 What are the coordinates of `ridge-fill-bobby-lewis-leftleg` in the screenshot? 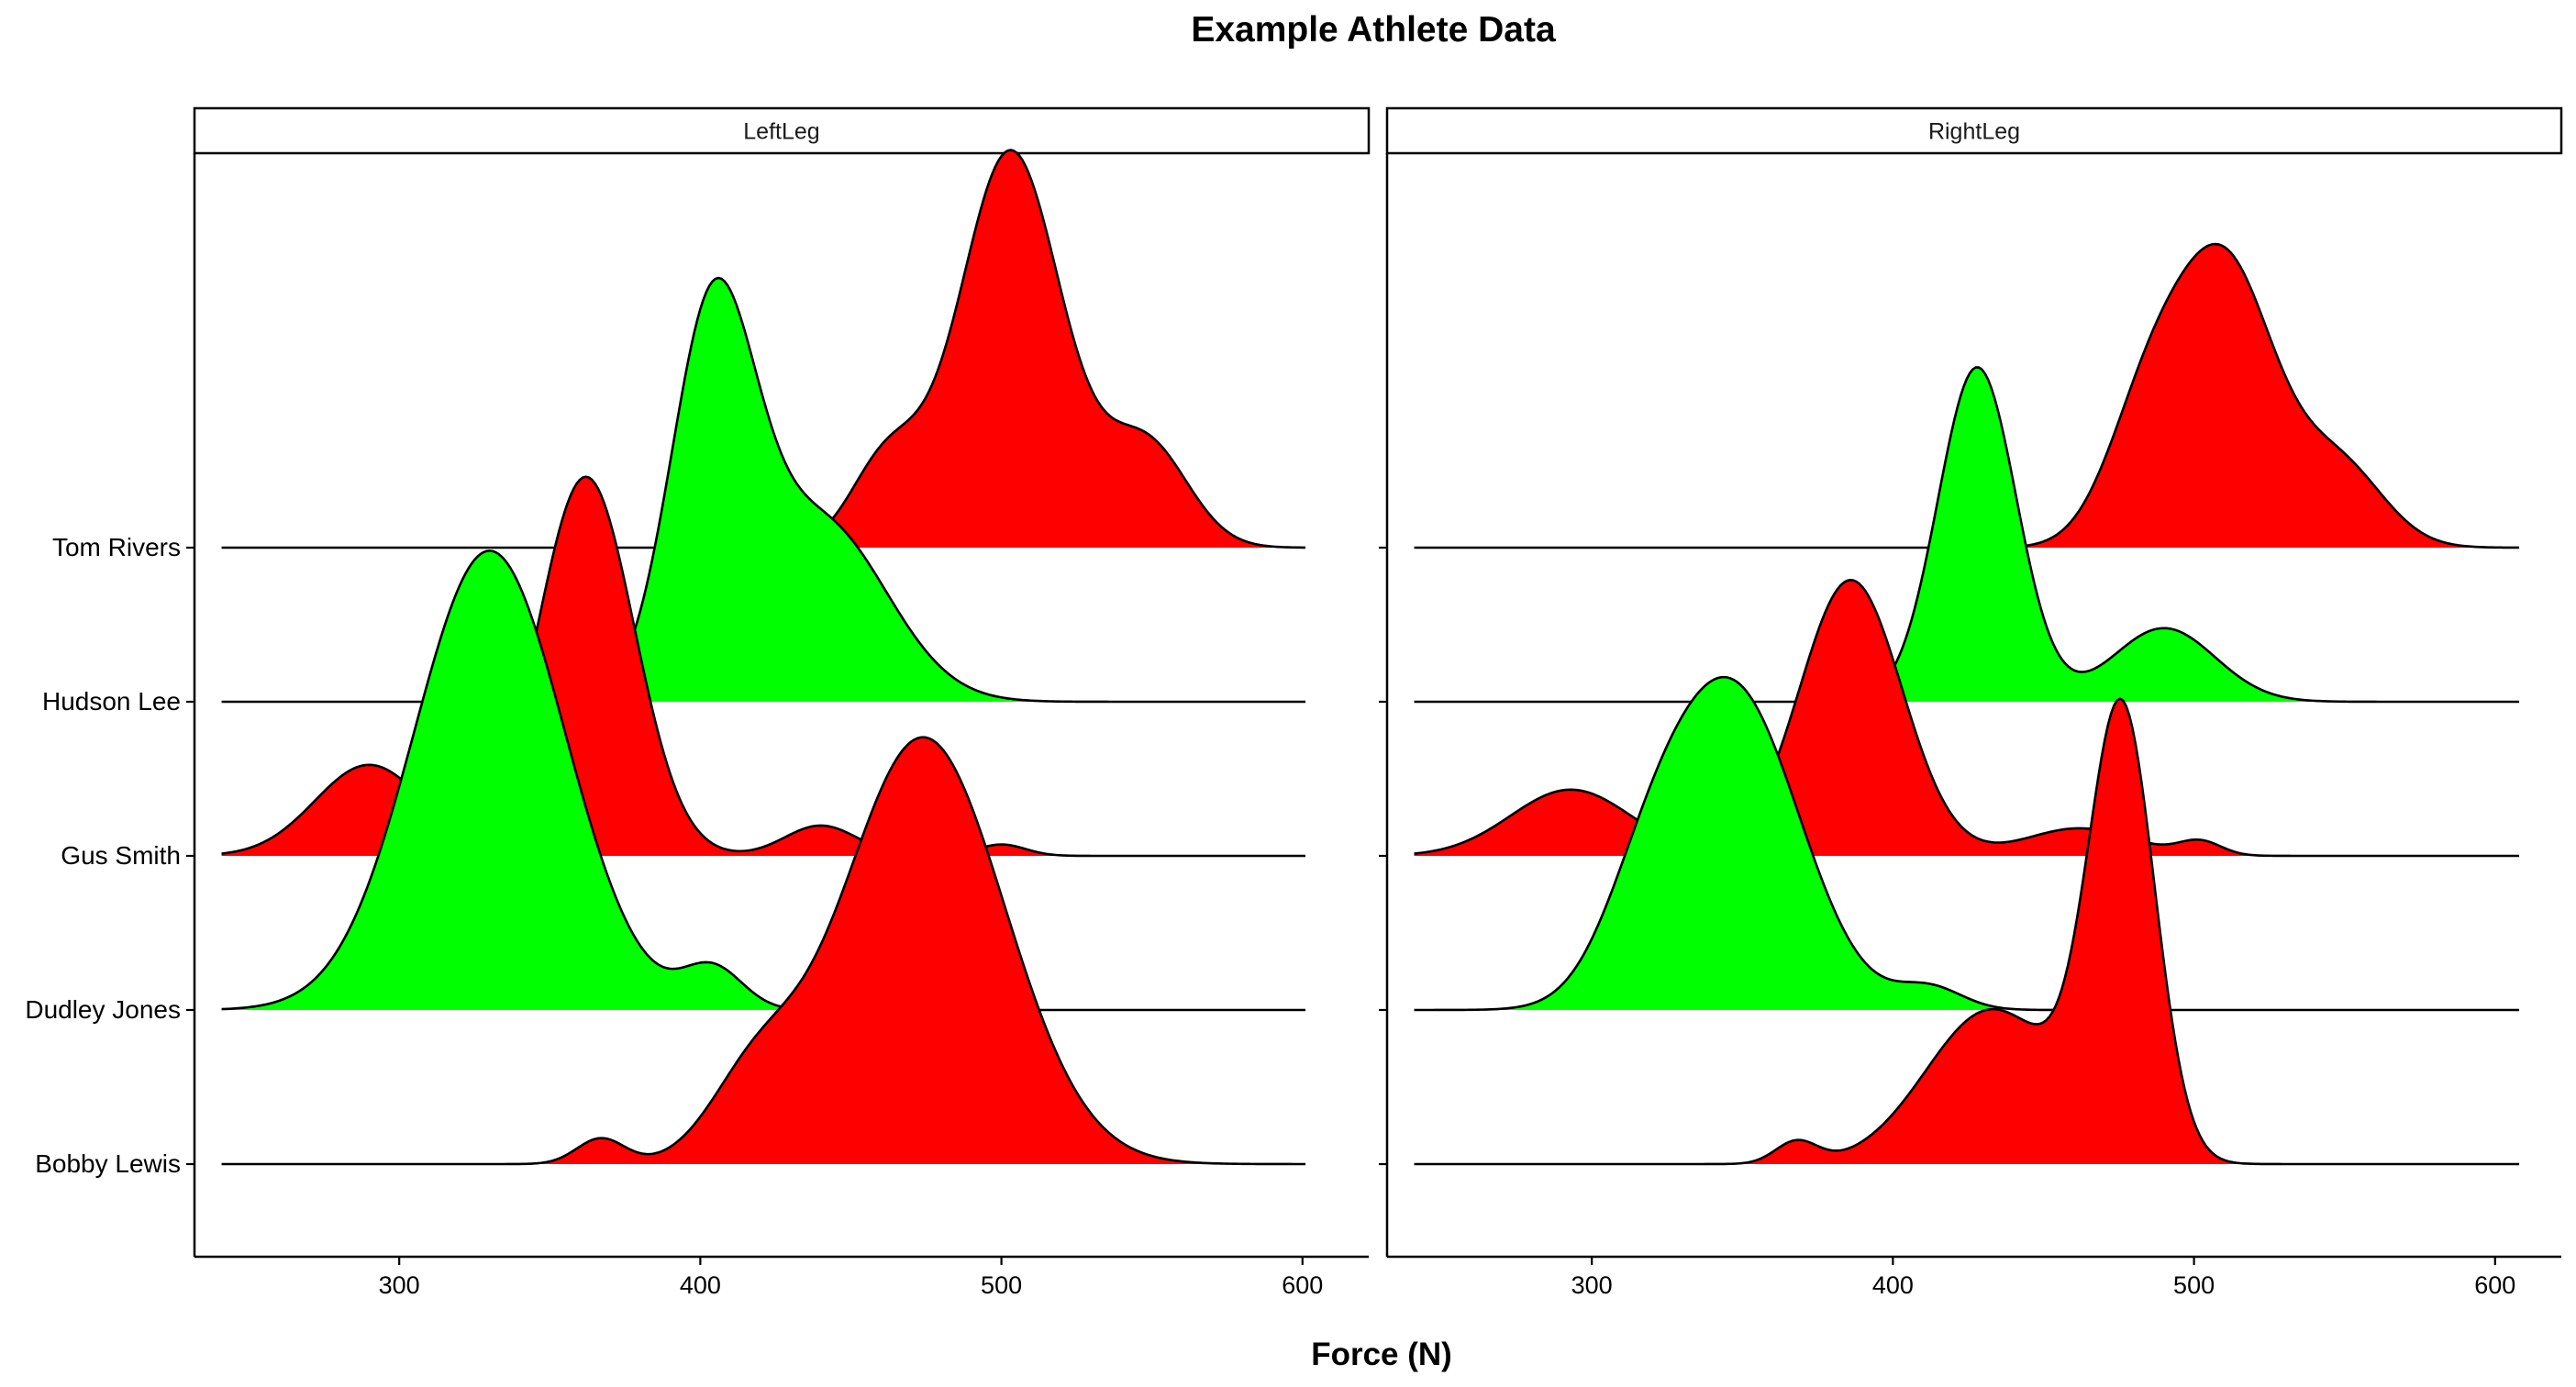 It's located at (763, 950).